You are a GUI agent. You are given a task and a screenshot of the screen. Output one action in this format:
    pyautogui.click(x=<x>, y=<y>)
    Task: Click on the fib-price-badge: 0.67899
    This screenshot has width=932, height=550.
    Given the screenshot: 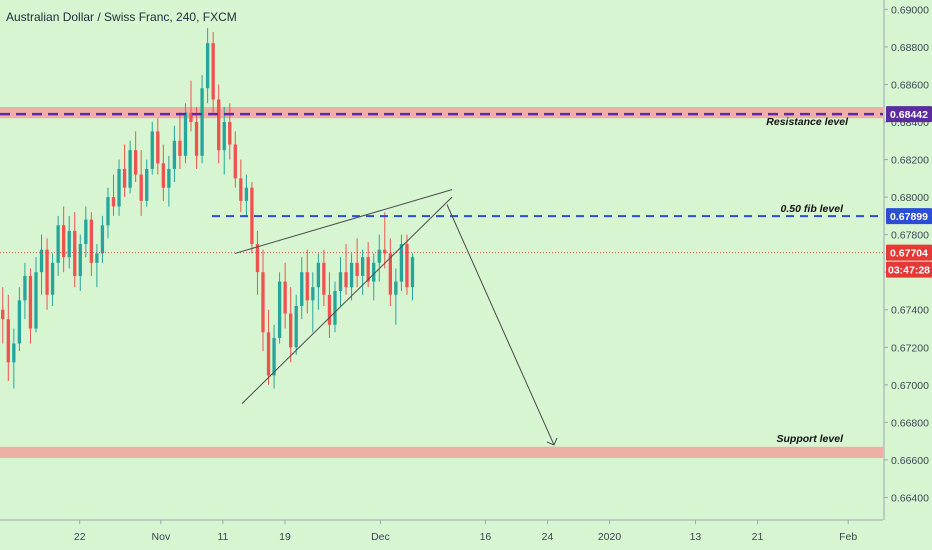 What is the action you would take?
    pyautogui.click(x=909, y=217)
    